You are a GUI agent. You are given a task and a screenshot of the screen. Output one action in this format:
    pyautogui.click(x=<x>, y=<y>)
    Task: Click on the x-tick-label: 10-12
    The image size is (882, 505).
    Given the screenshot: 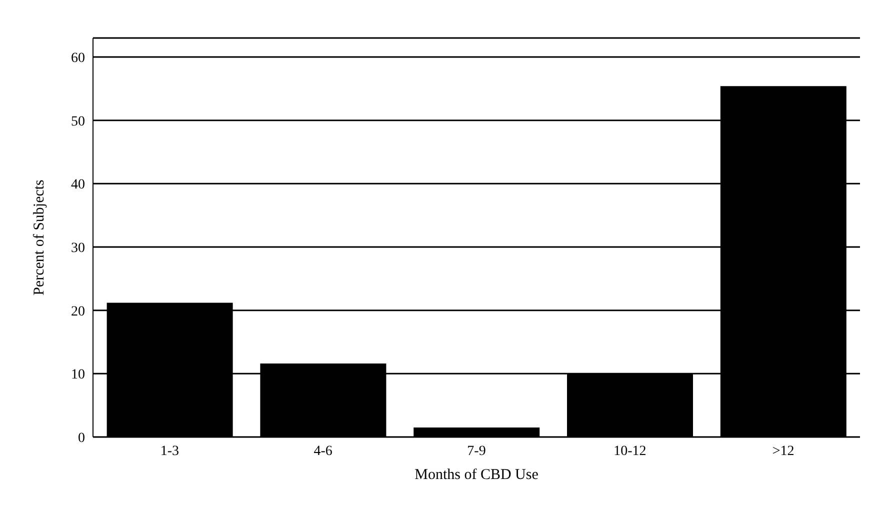 What is the action you would take?
    pyautogui.click(x=630, y=451)
    